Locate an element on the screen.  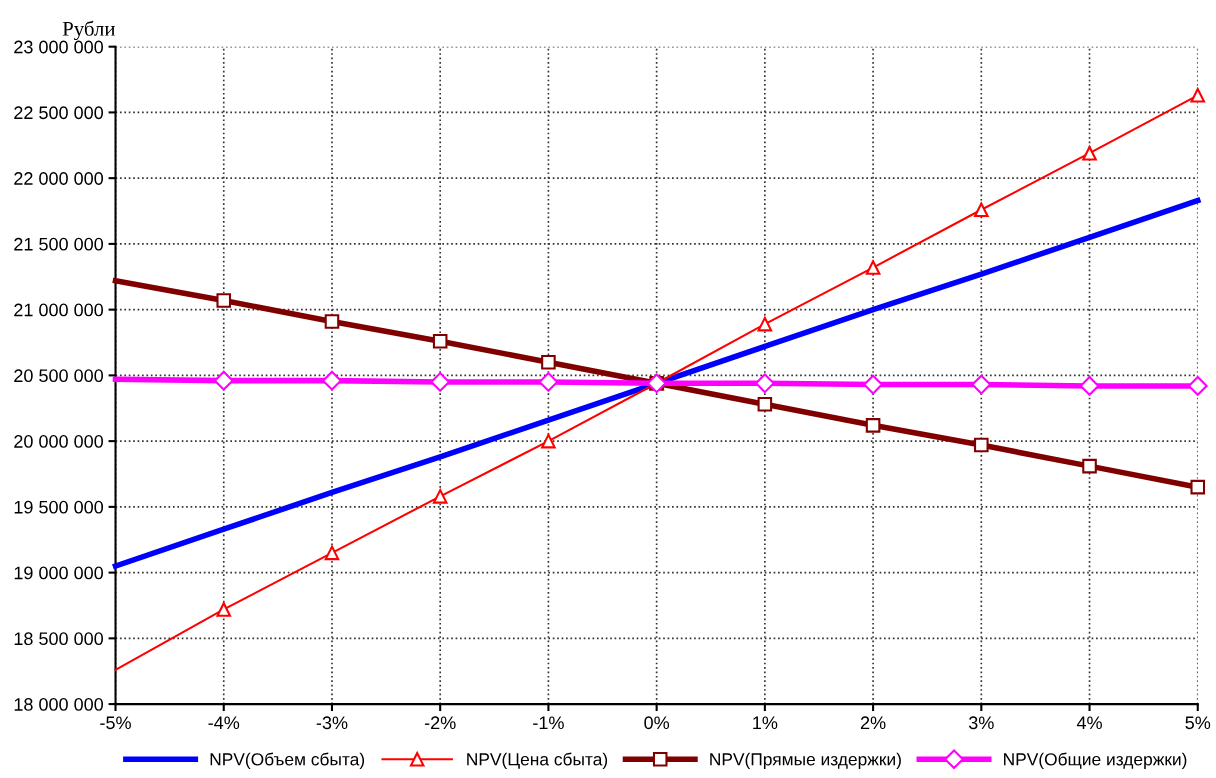
y-tick-label: 20 500 000 is located at coordinates (59, 376).